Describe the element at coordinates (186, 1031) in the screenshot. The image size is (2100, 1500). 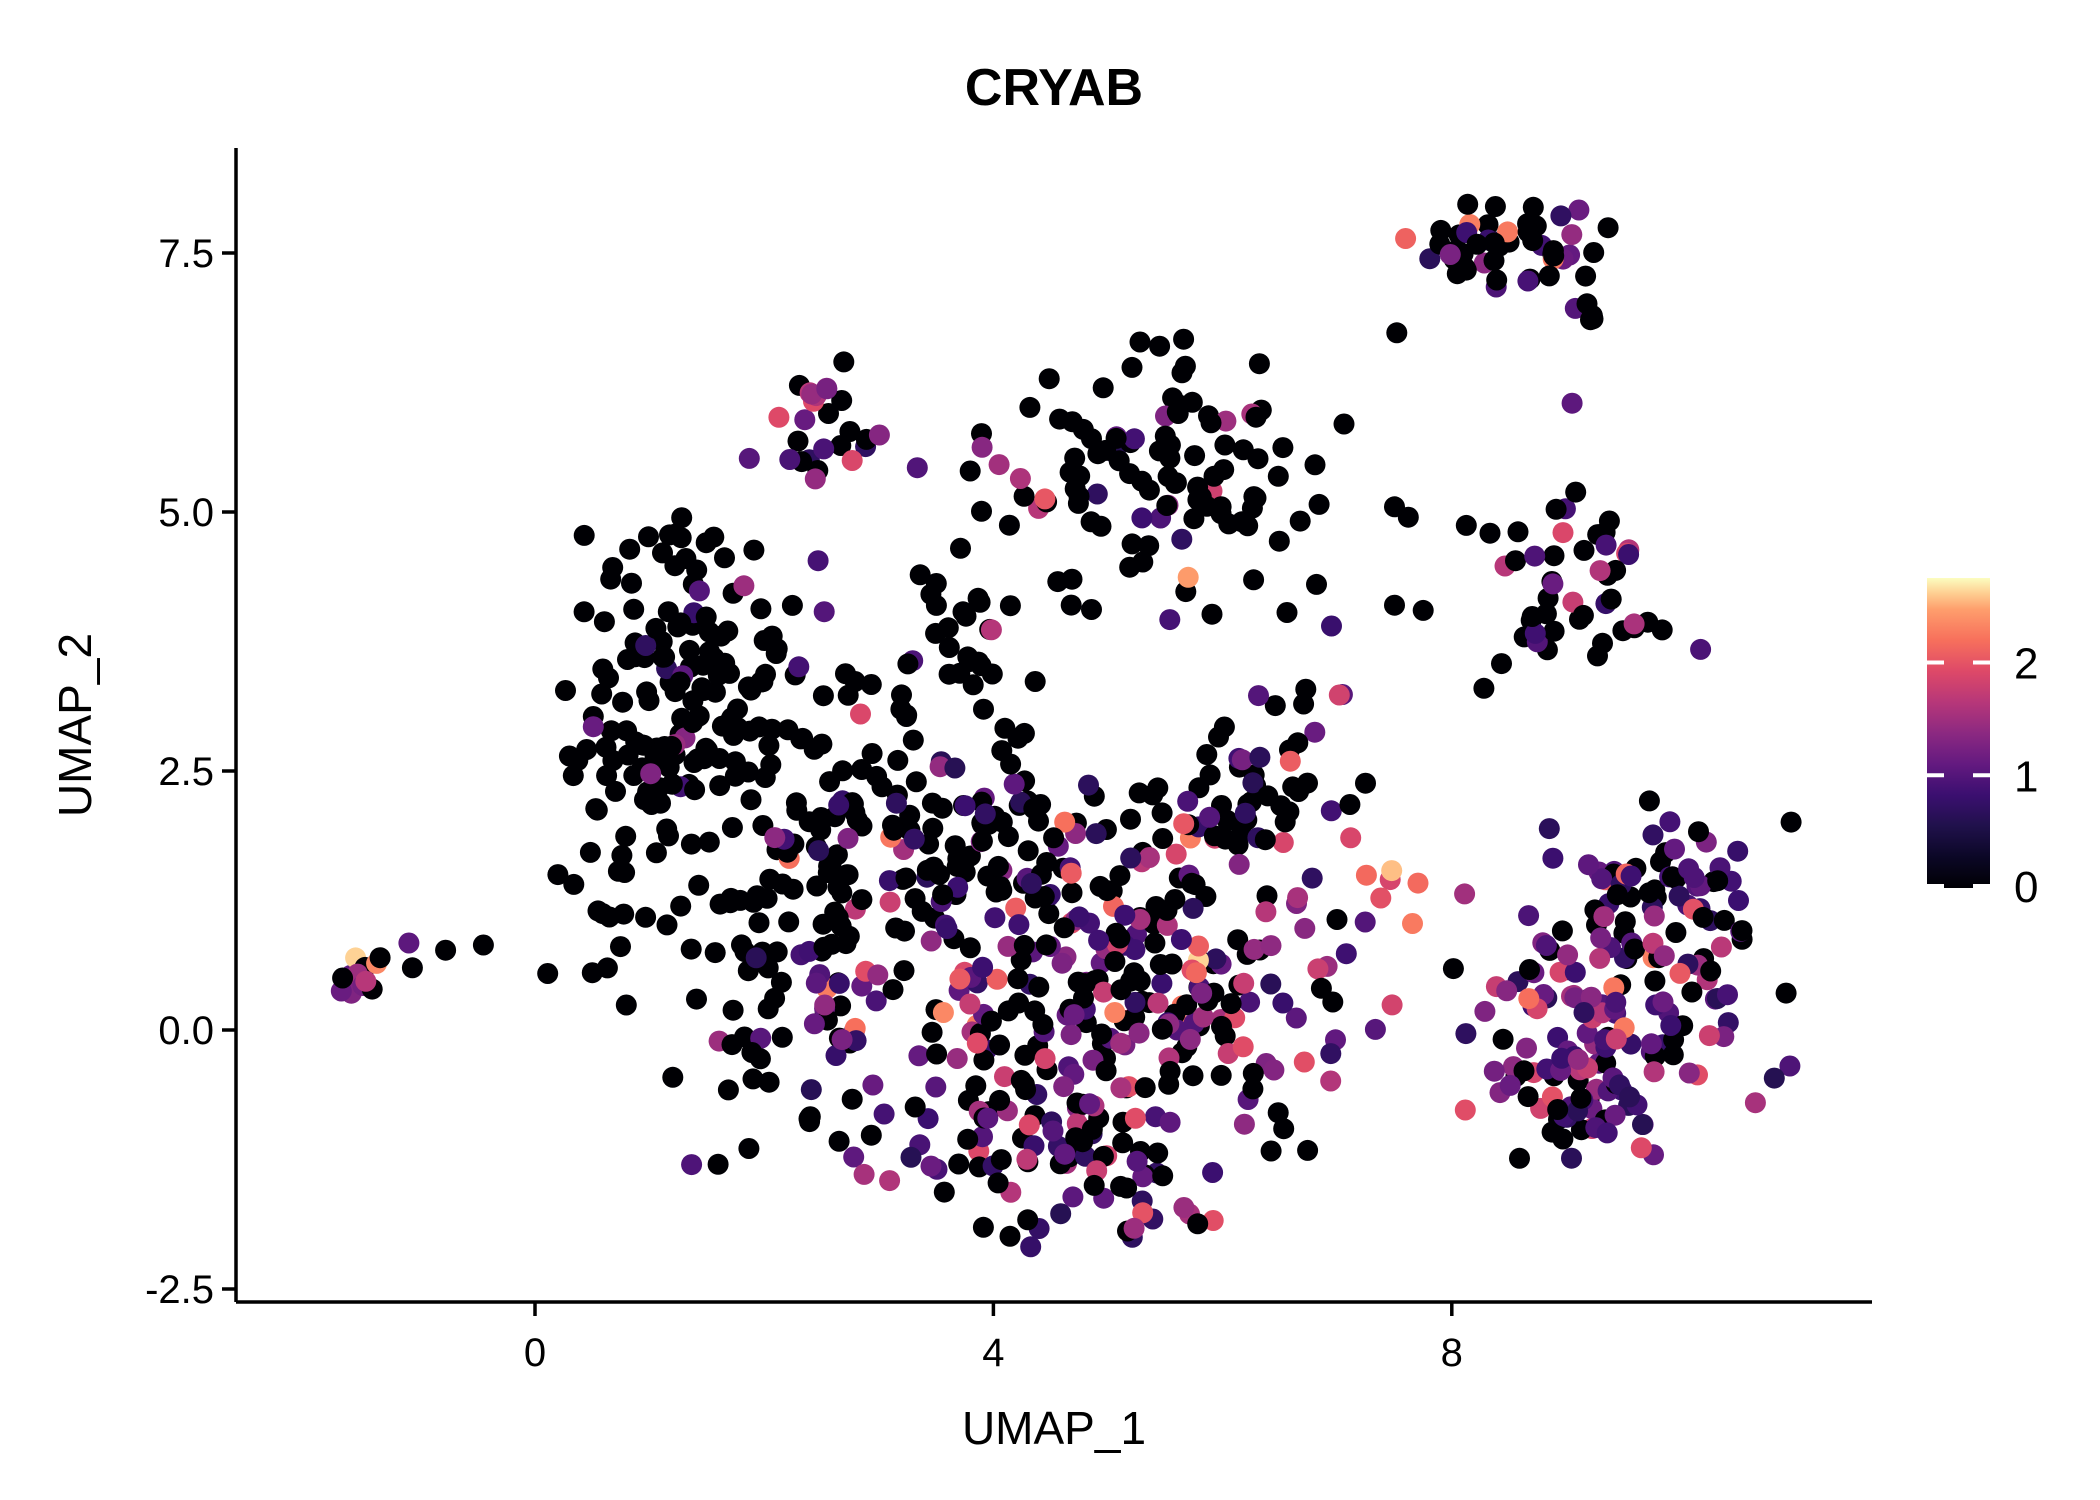
I see `y-tick-label: 0.0` at that location.